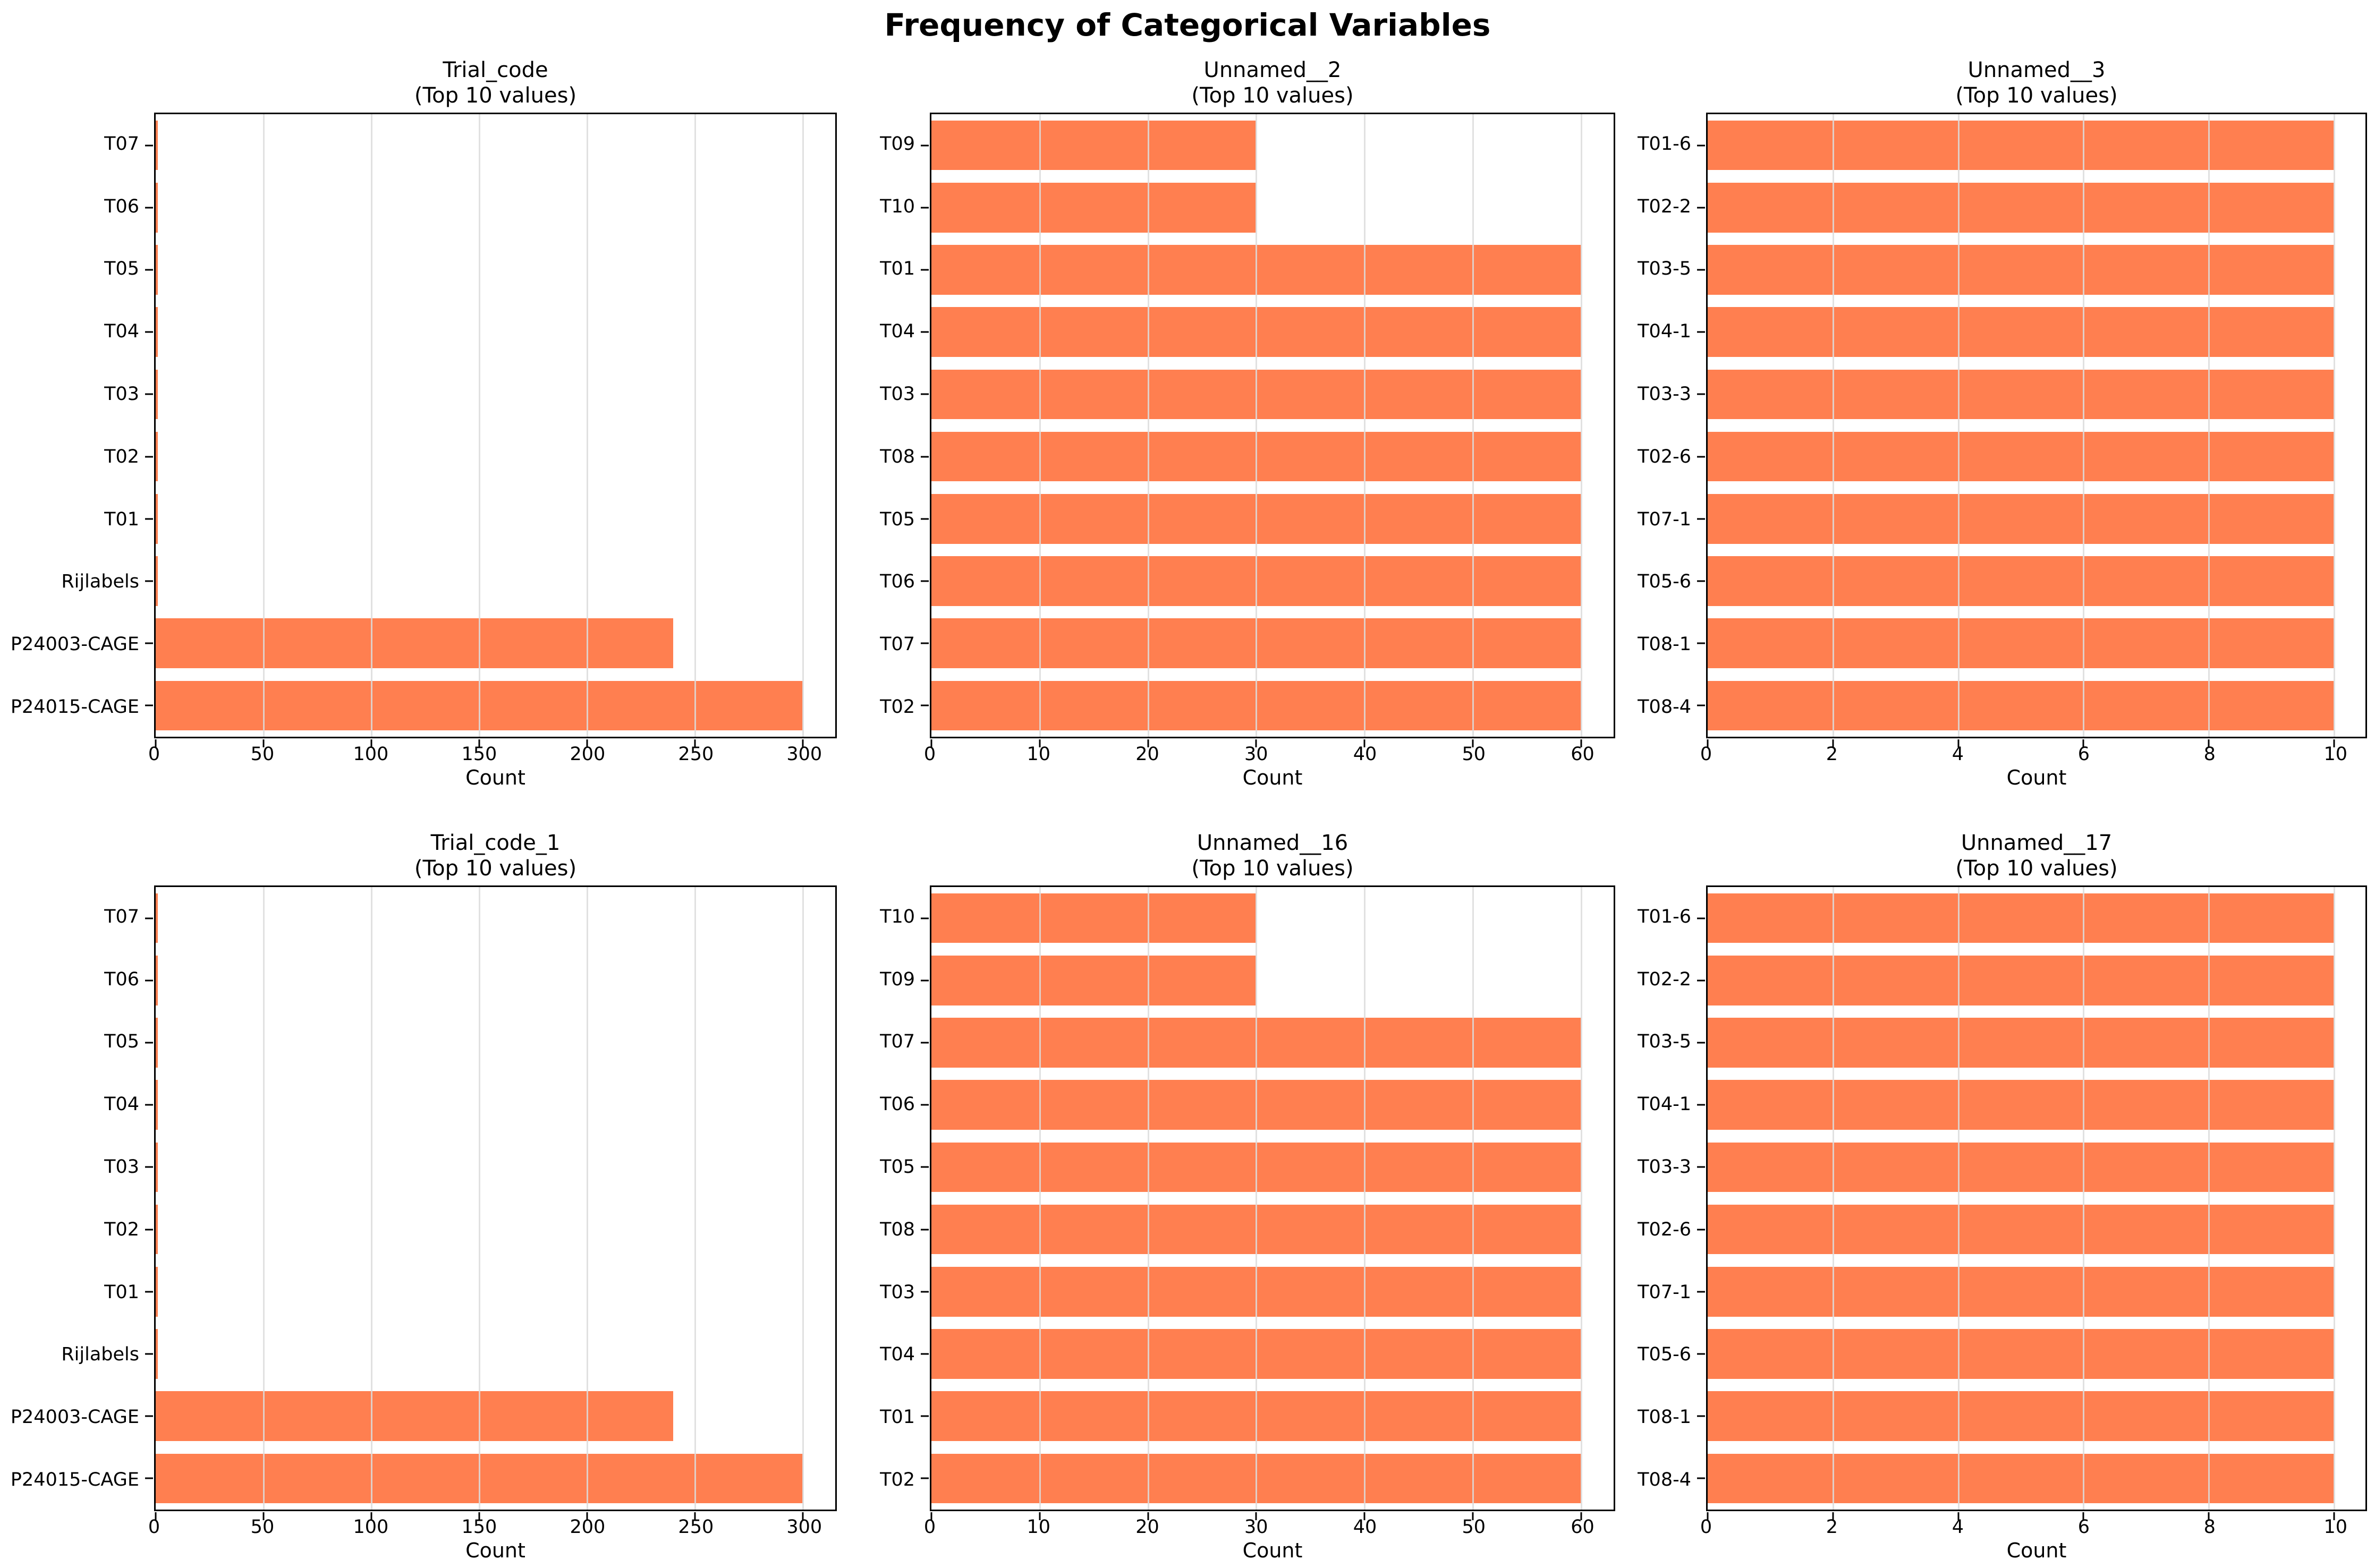 This screenshot has height=1568, width=2375. Describe the element at coordinates (157, 1229) in the screenshot. I see `bar-T02` at that location.